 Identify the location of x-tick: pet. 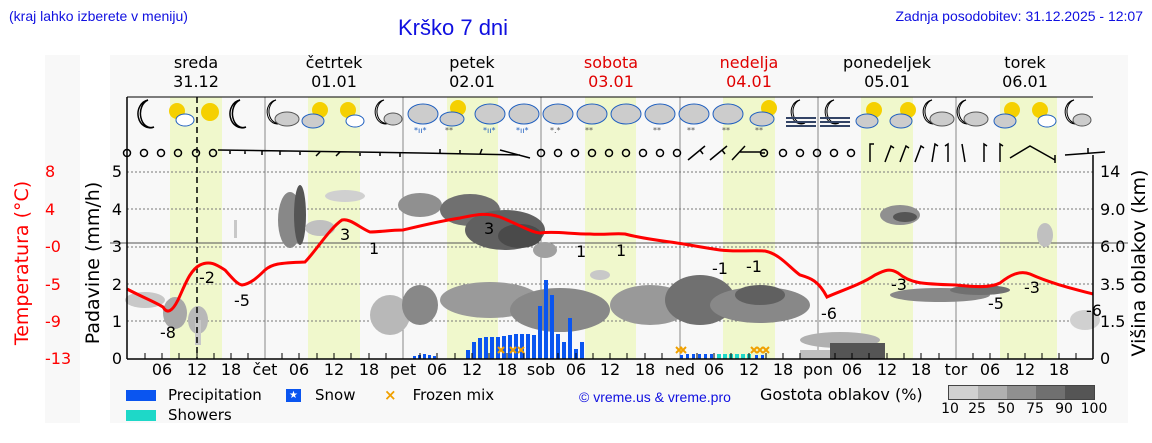
(403, 369).